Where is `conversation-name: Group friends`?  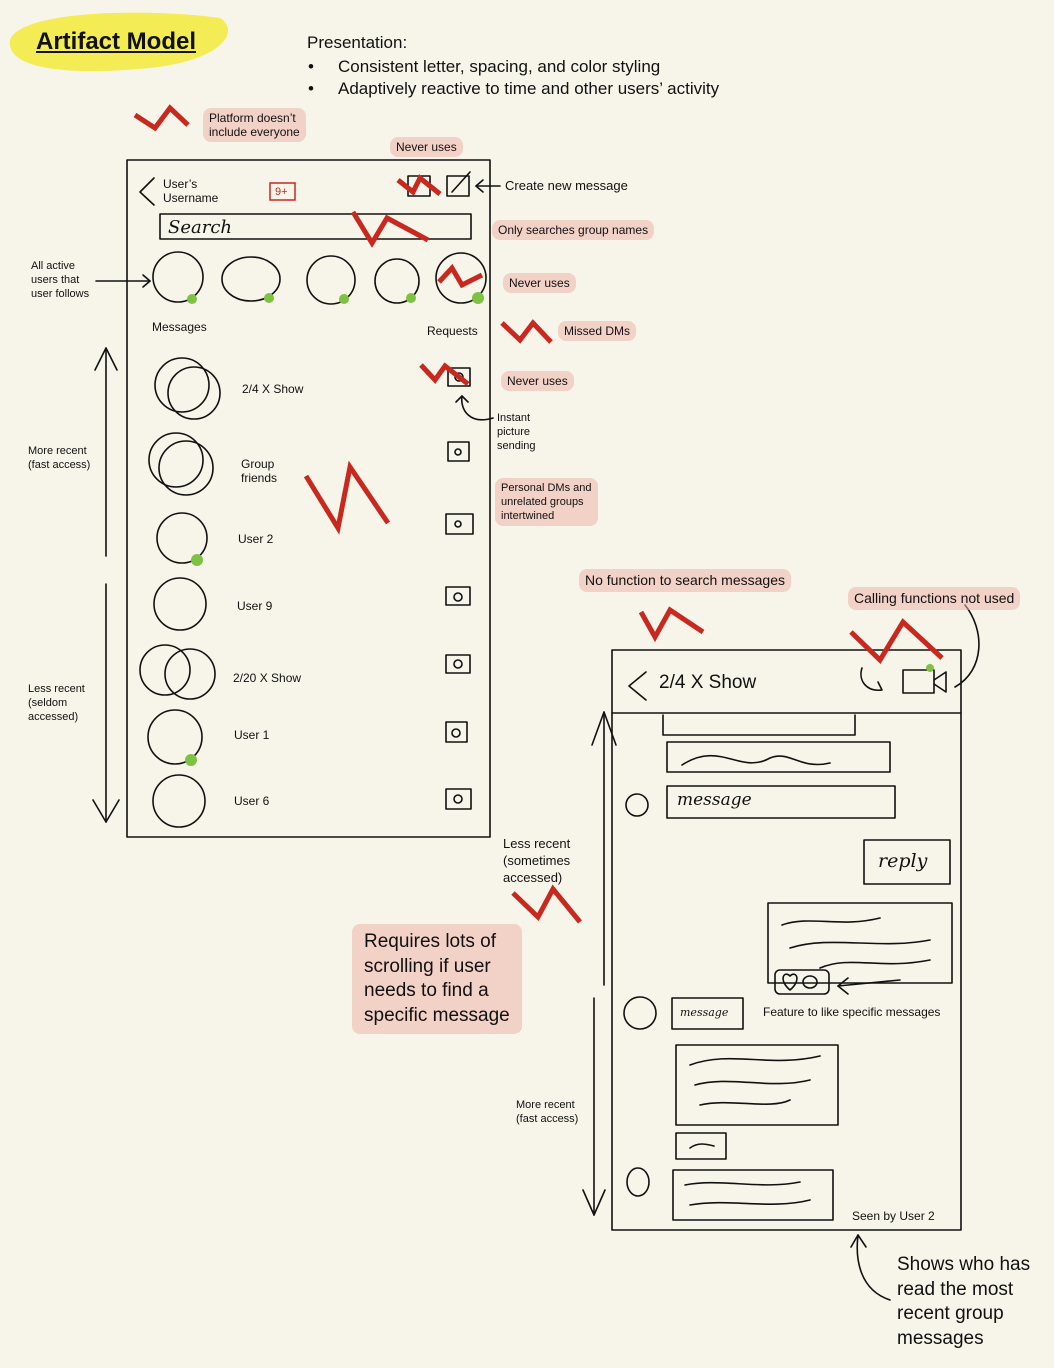 conversation-name: Group friends is located at coordinates (259, 471).